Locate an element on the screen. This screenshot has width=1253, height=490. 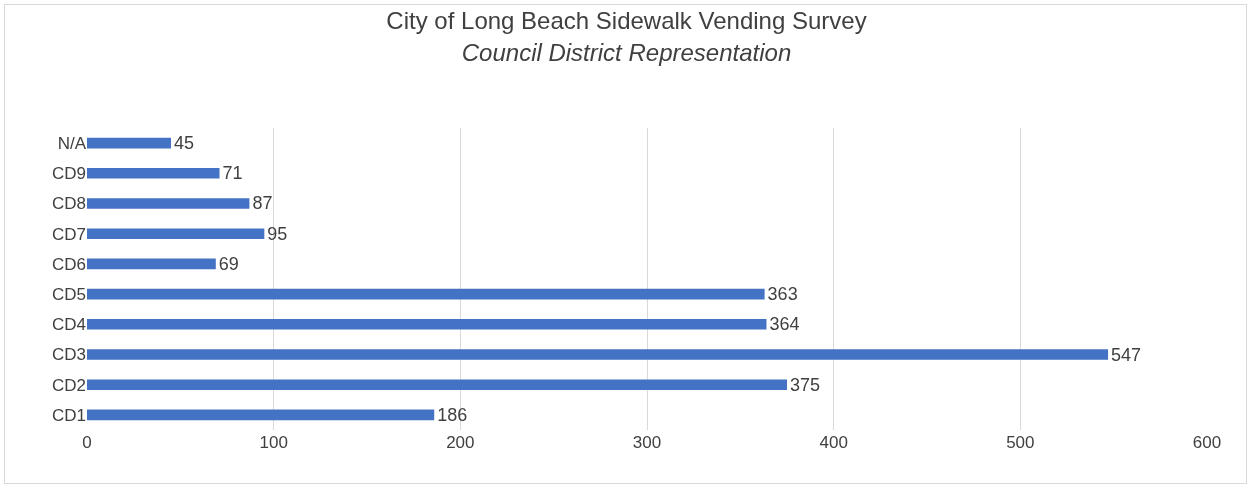
data-label: 87 is located at coordinates (262, 203).